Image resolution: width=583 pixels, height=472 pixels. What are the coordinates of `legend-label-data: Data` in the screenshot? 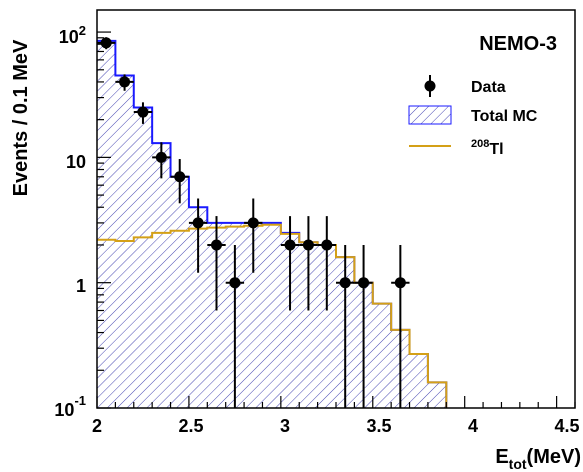 It's located at (488, 87).